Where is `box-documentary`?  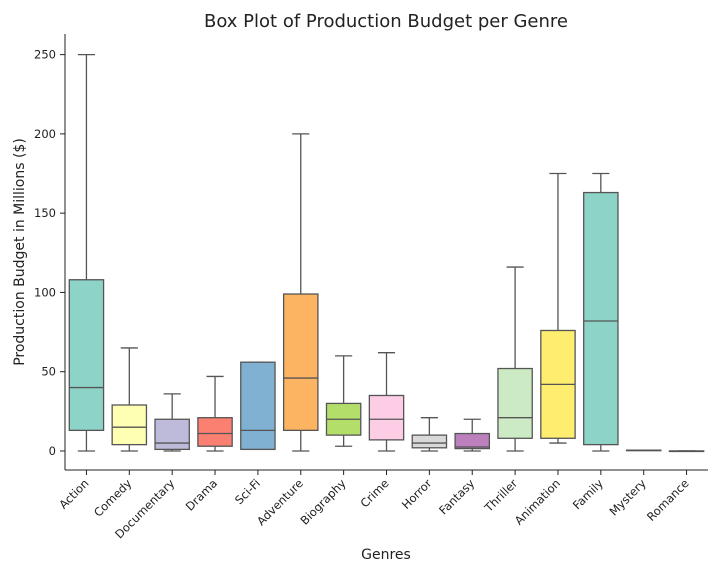
box-documentary is located at coordinates (172, 422).